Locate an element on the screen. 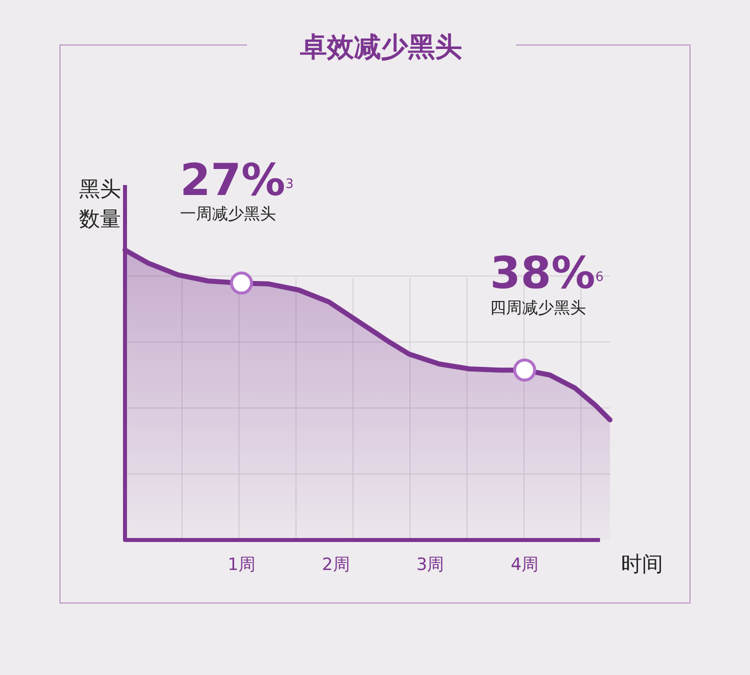 The width and height of the screenshot is (750, 675). annotation: 四周减少黑头 is located at coordinates (538, 307).